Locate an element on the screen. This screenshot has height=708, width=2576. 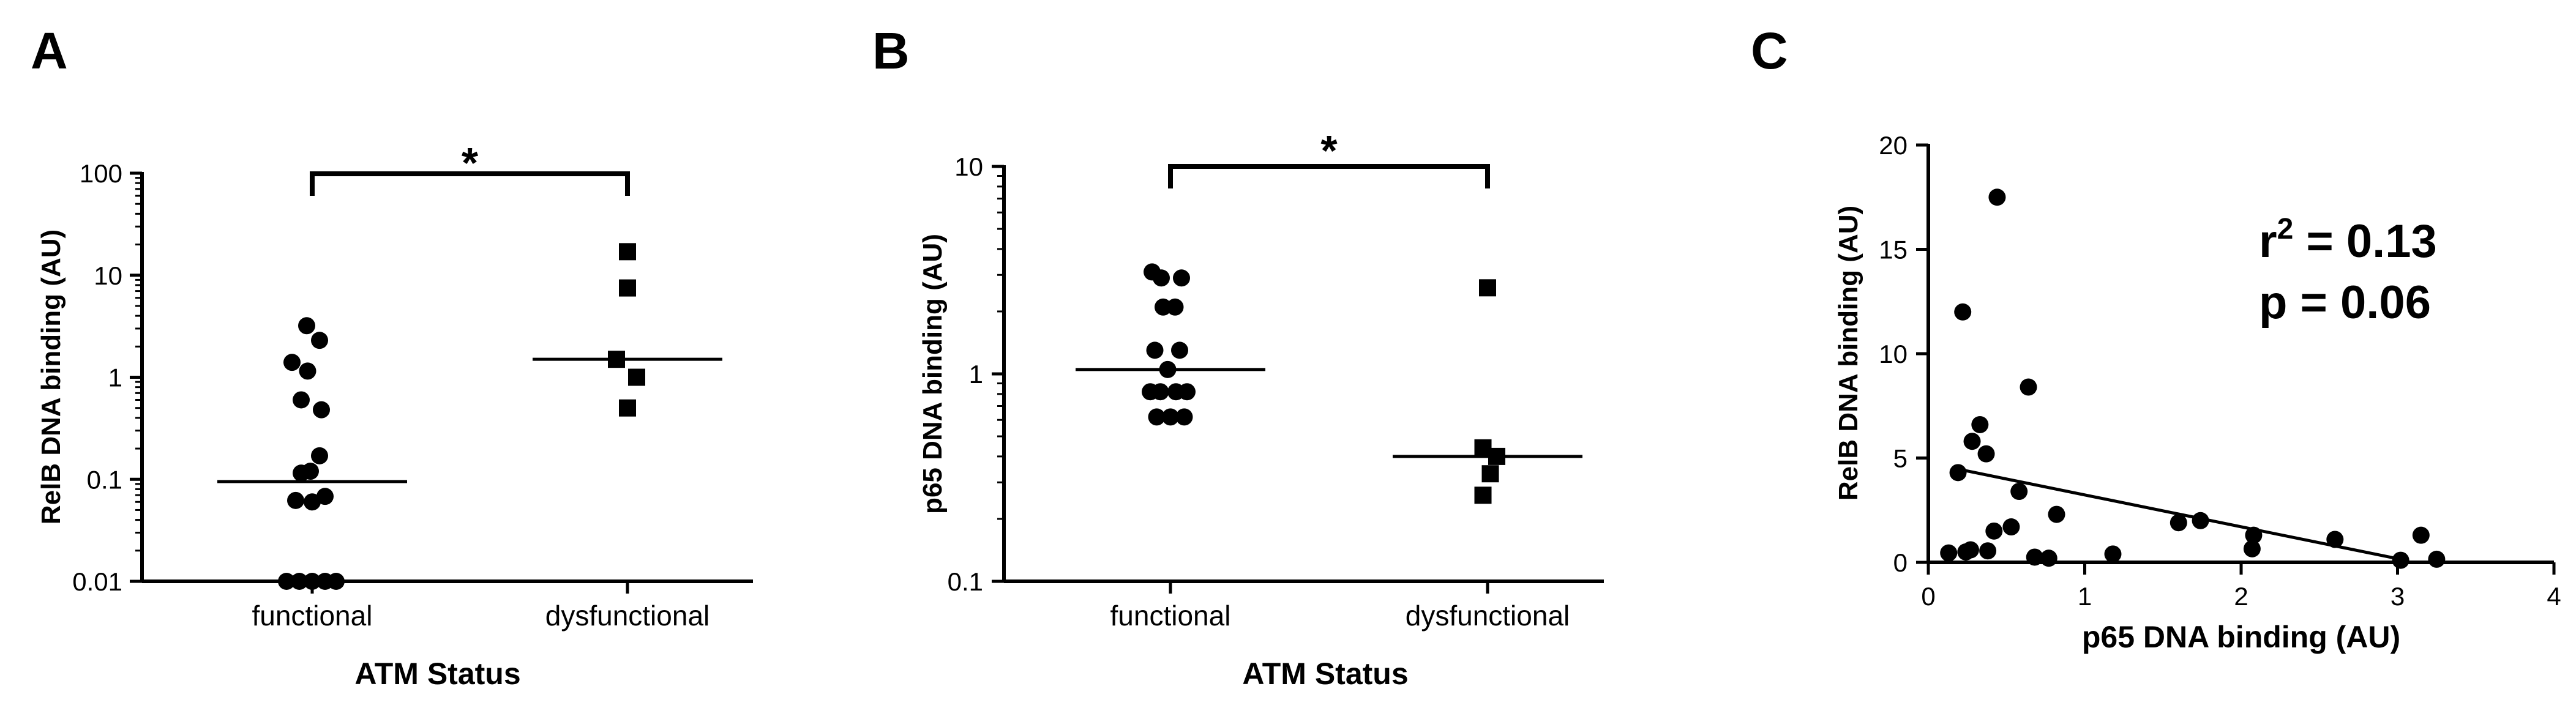
r-squared-label: r2 = 0.13 is located at coordinates (2348, 240).